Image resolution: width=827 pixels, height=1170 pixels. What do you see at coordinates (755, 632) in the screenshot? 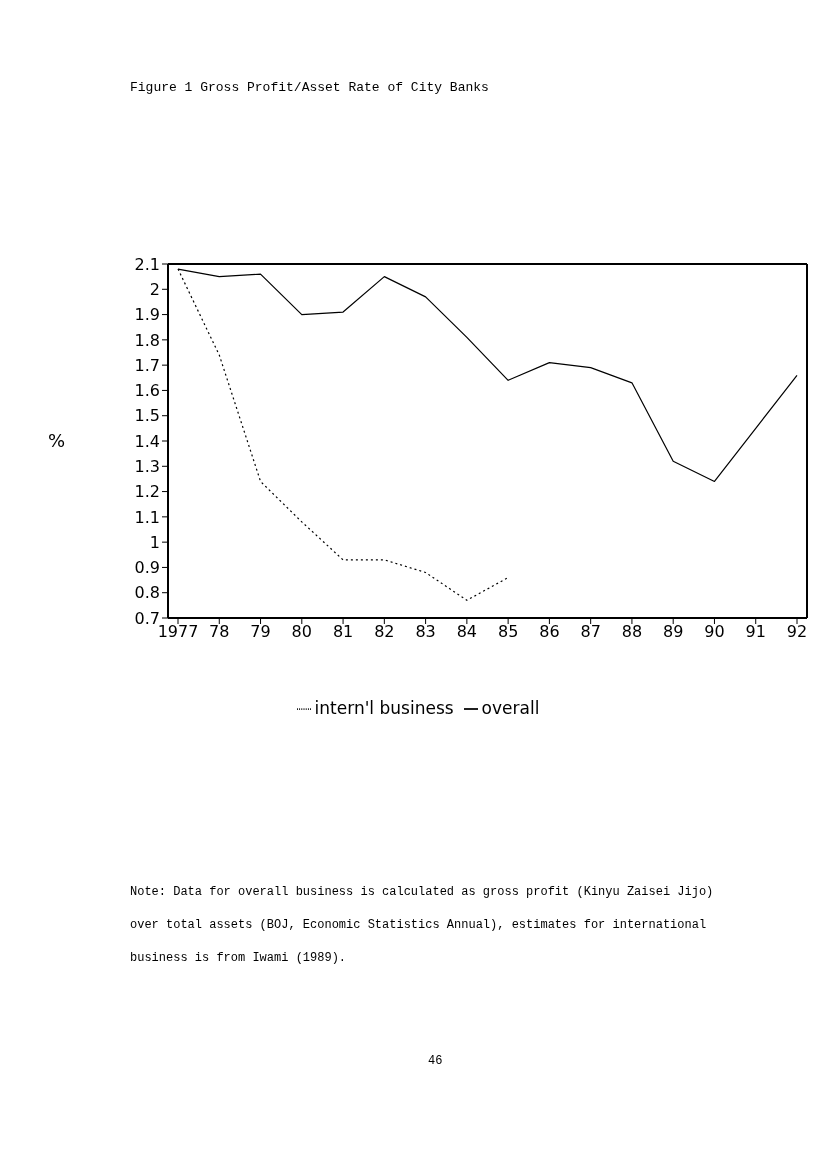
I see `x-tick-label: 91` at bounding box center [755, 632].